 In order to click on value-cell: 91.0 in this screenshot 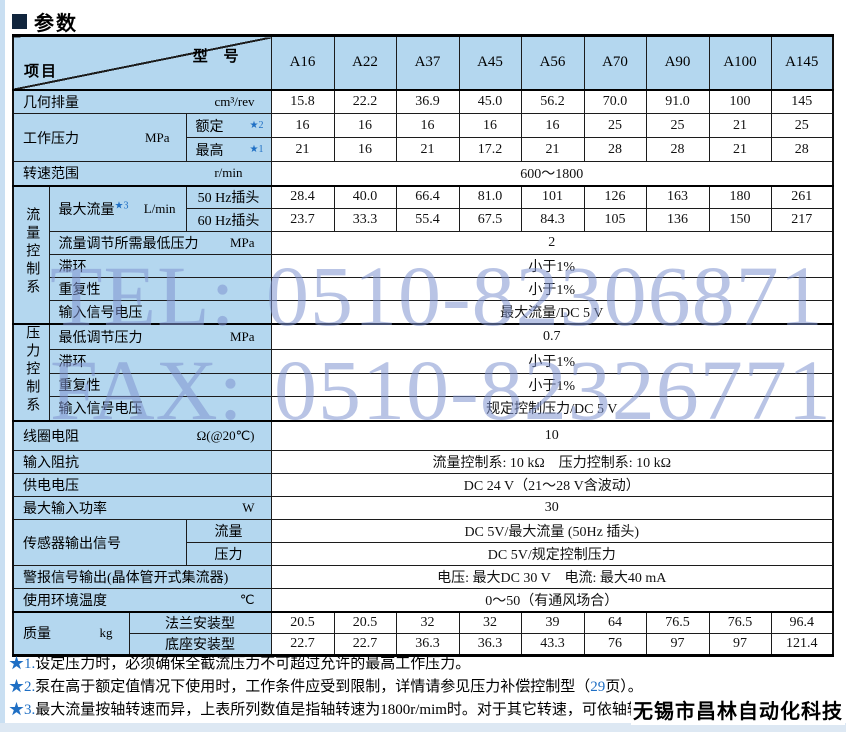, I will do `click(677, 101)`.